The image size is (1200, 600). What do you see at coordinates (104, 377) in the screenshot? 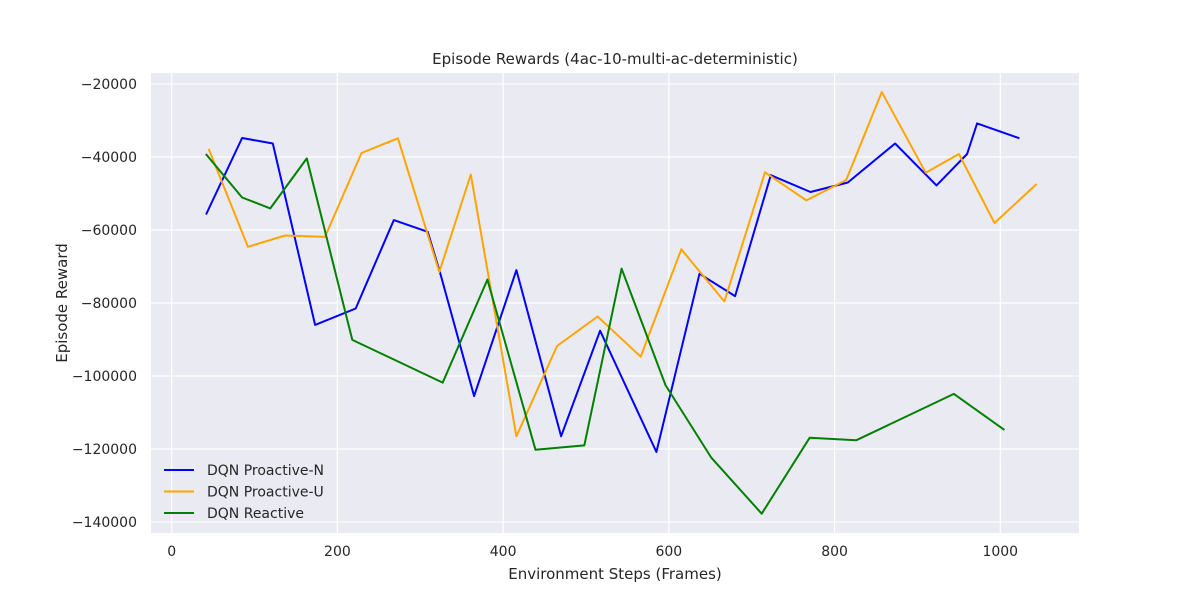
I see `y-tick-label: −100000` at bounding box center [104, 377].